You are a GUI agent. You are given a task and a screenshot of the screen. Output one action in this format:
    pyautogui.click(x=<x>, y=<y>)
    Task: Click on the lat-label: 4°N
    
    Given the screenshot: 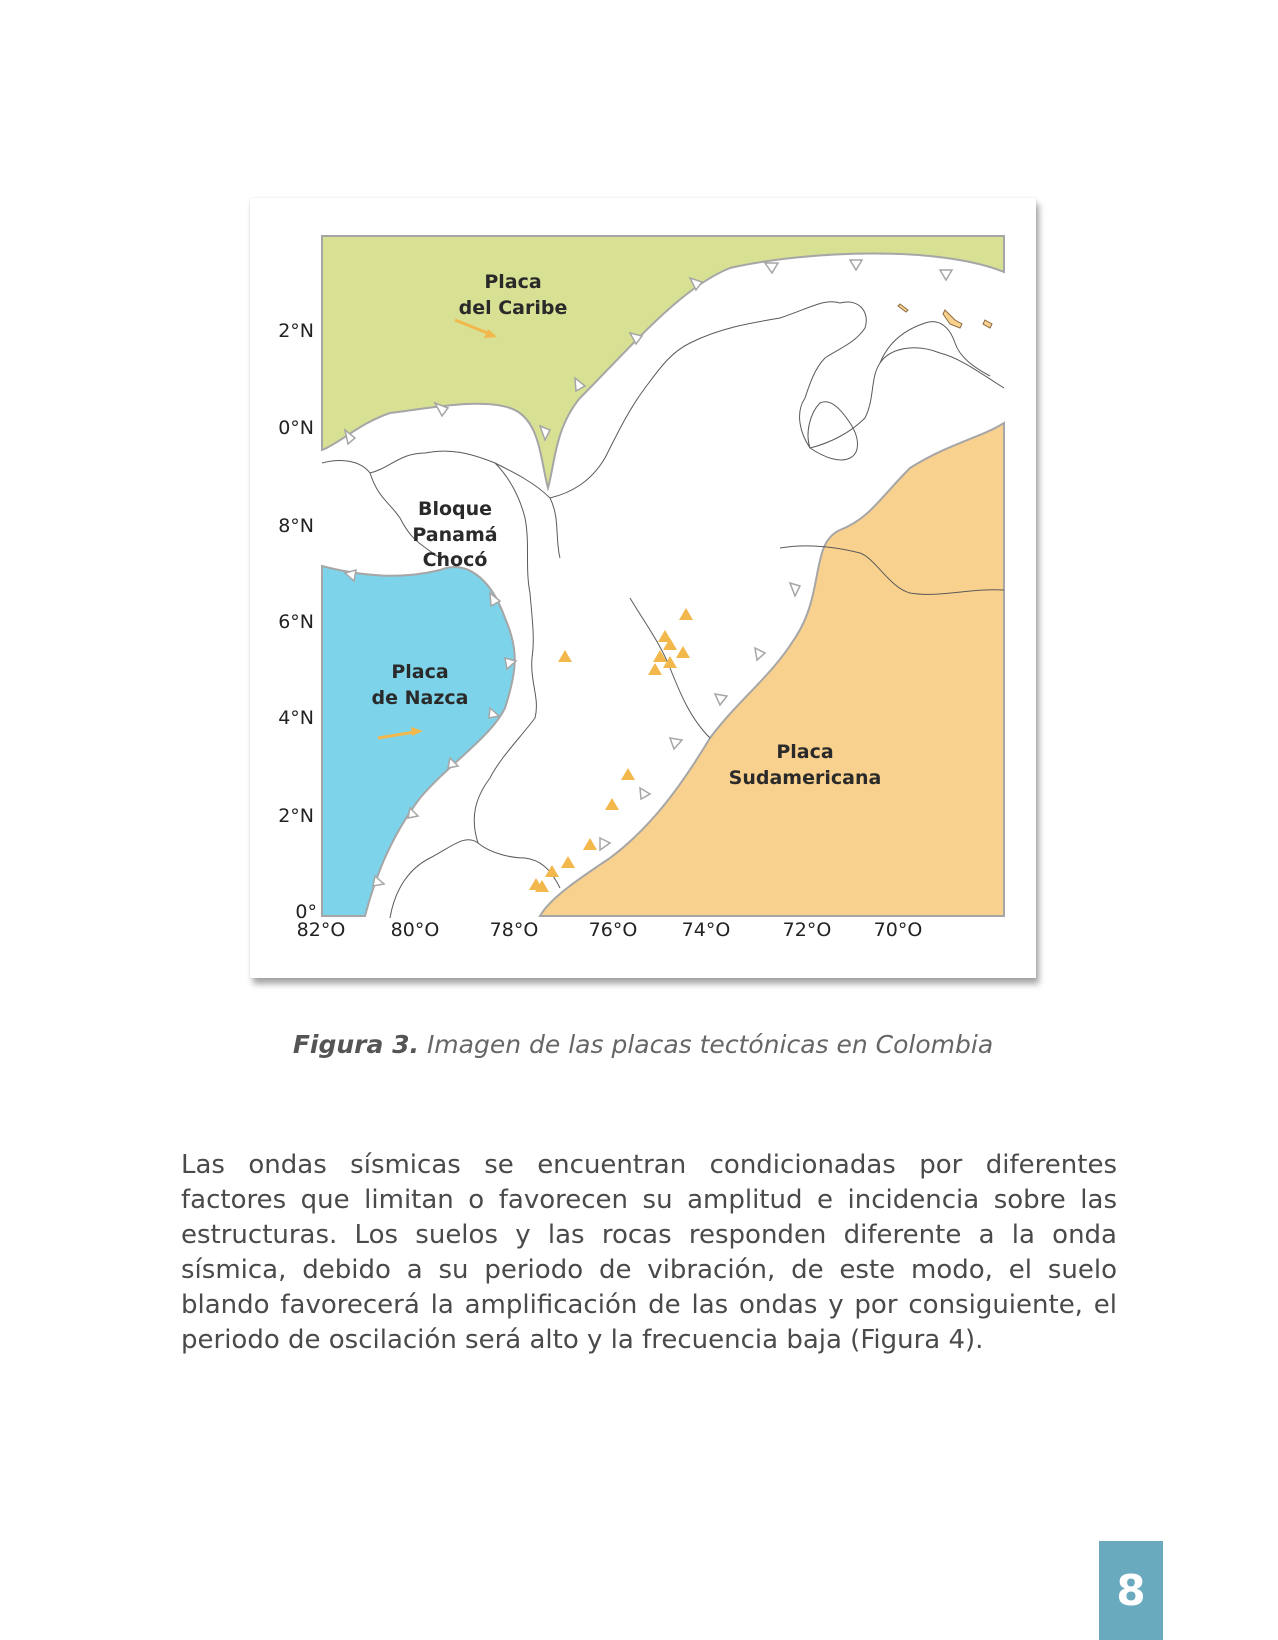 What is the action you would take?
    pyautogui.click(x=296, y=718)
    